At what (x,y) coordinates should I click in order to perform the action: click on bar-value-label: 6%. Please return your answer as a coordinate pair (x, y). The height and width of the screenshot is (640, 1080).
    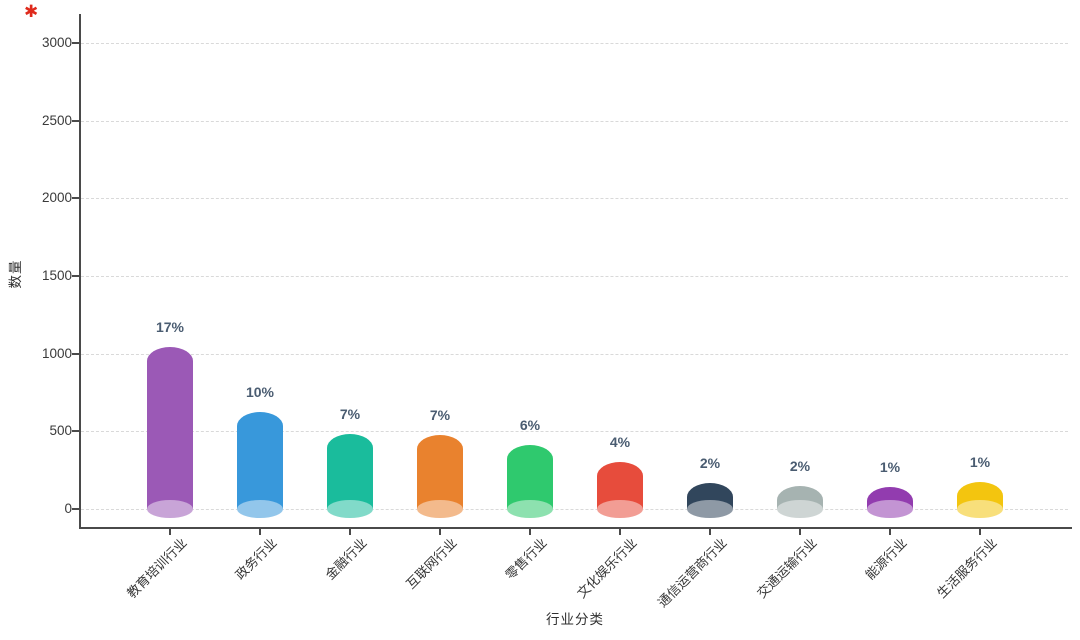
    Looking at the image, I should click on (530, 425).